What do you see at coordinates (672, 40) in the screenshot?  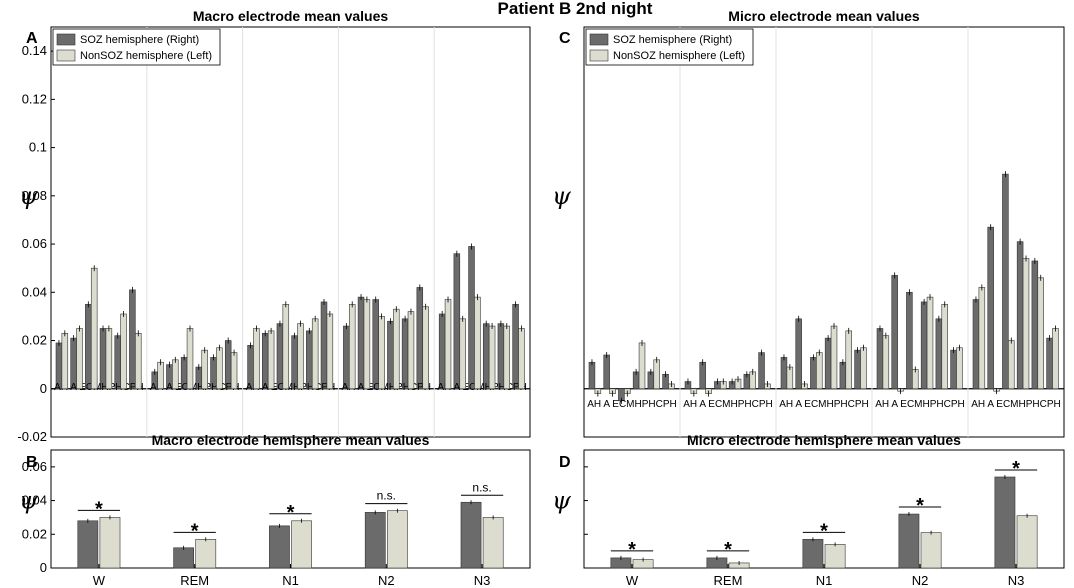 I see `legend-label-soz: SOZ hemisphere (Right)` at bounding box center [672, 40].